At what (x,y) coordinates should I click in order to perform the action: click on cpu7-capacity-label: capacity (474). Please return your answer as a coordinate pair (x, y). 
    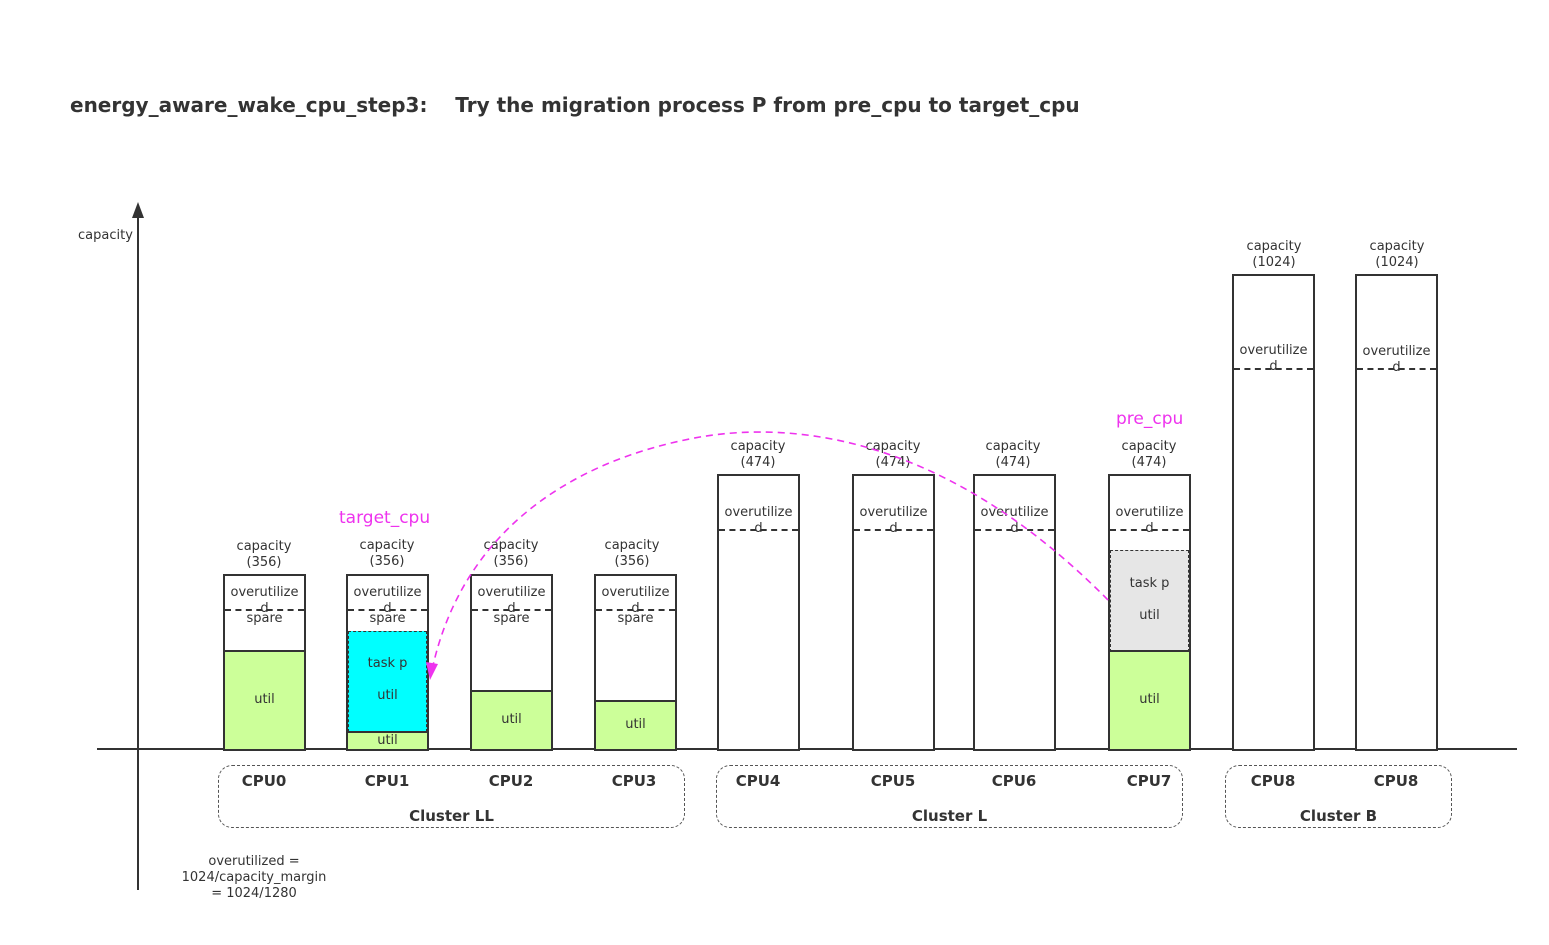
    Looking at the image, I should click on (1149, 454).